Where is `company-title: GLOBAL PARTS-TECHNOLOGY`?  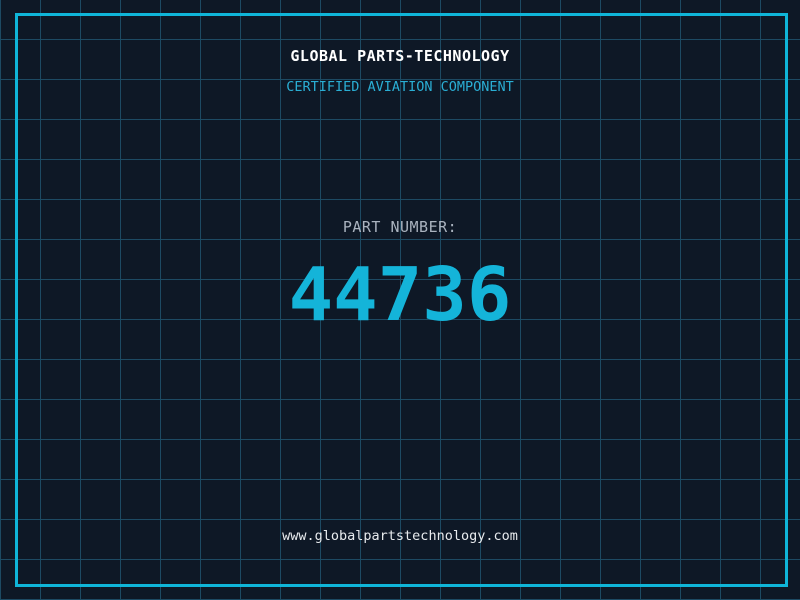
company-title: GLOBAL PARTS-TECHNOLOGY is located at coordinates (400, 56).